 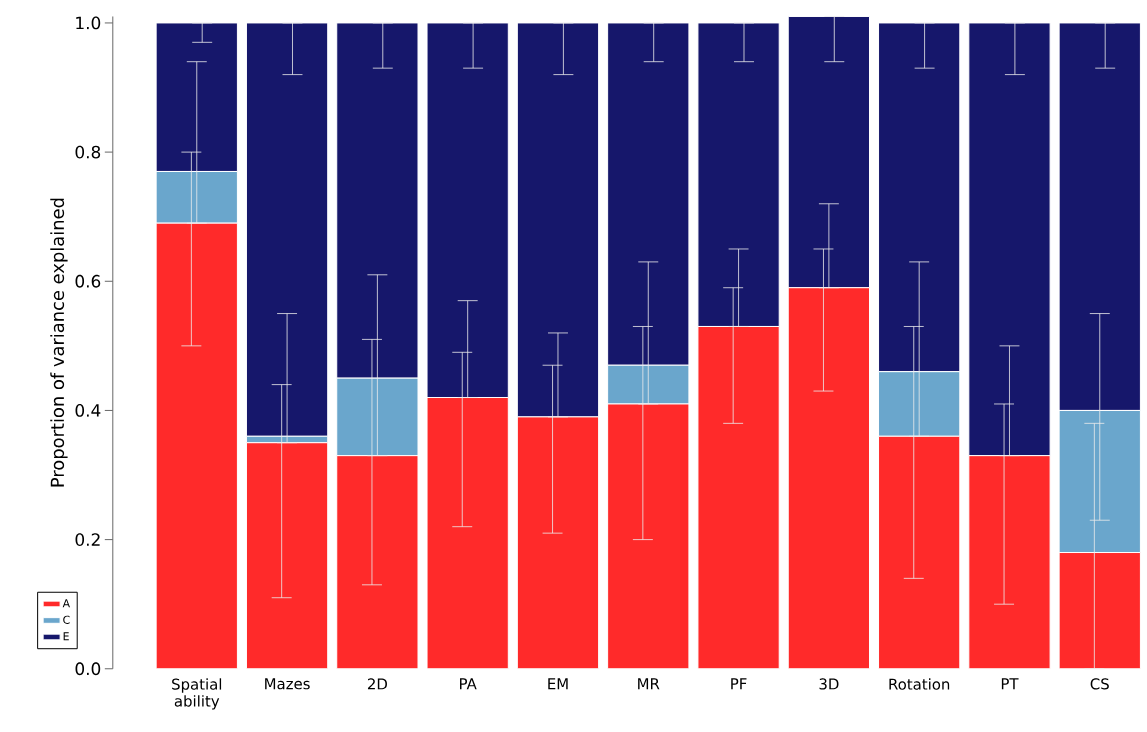 What do you see at coordinates (197, 694) in the screenshot?
I see `x-tick-label: Spatial ability` at bounding box center [197, 694].